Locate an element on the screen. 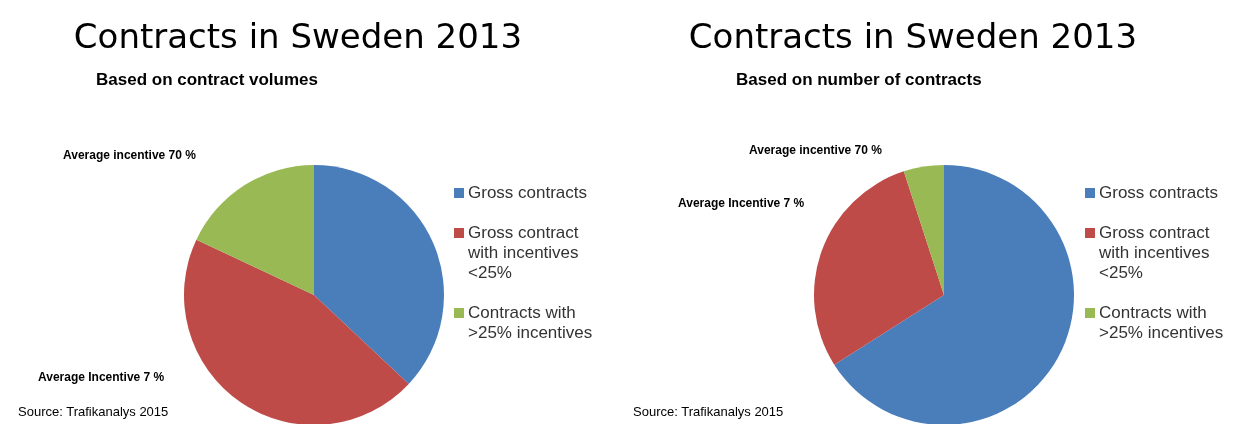 This screenshot has height=434, width=1255. chart-subtitle: Based on number of contracts is located at coordinates (859, 80).